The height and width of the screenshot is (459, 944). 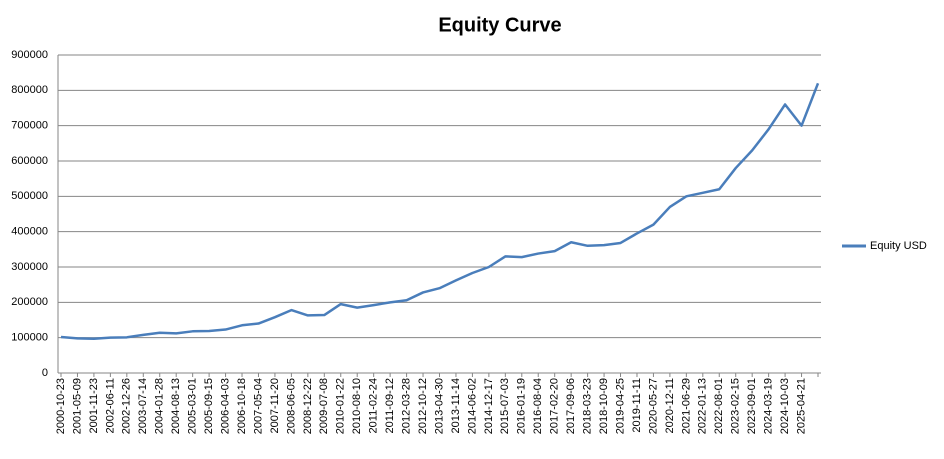 What do you see at coordinates (193, 406) in the screenshot?
I see `x-tick-label: 2005-03-01` at bounding box center [193, 406].